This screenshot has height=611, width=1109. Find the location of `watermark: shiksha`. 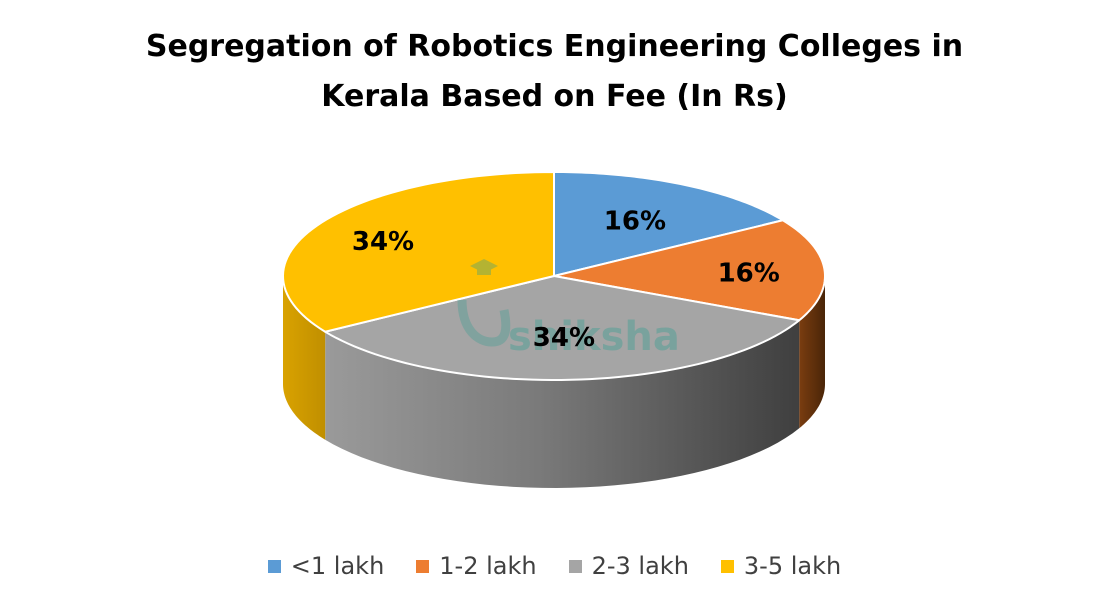

watermark: shiksha is located at coordinates (568, 309).